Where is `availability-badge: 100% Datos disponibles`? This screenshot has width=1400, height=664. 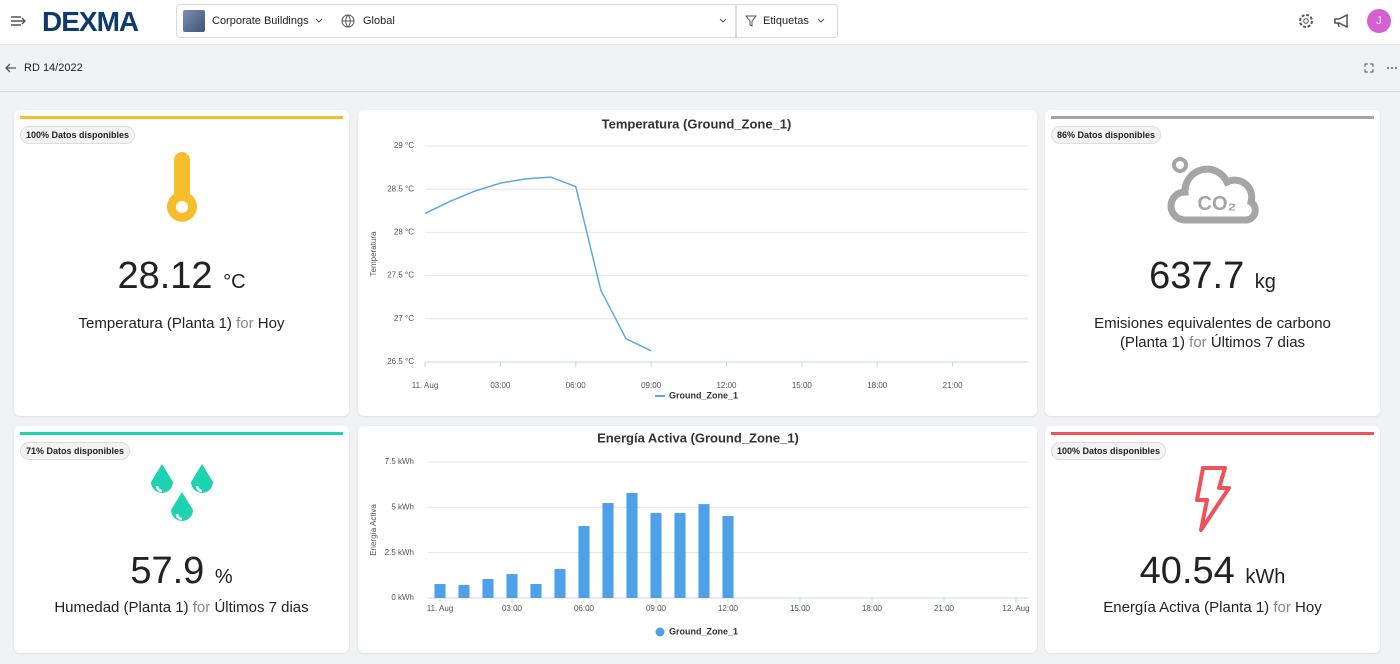 availability-badge: 100% Datos disponibles is located at coordinates (78, 135).